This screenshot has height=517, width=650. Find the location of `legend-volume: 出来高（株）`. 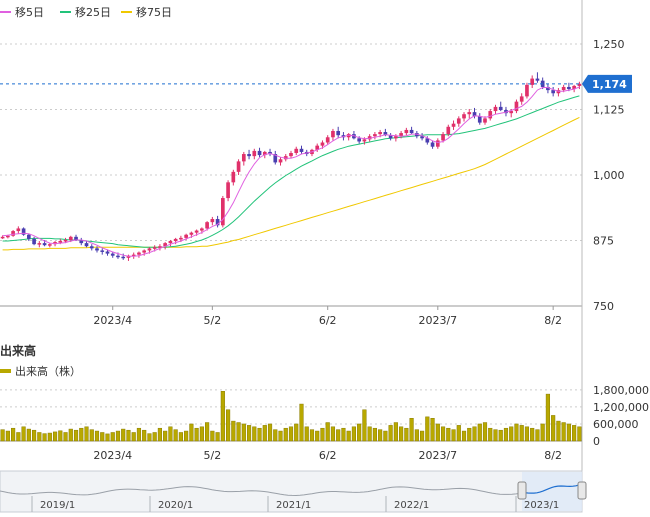

legend-volume: 出来高（株） is located at coordinates (40, 371).